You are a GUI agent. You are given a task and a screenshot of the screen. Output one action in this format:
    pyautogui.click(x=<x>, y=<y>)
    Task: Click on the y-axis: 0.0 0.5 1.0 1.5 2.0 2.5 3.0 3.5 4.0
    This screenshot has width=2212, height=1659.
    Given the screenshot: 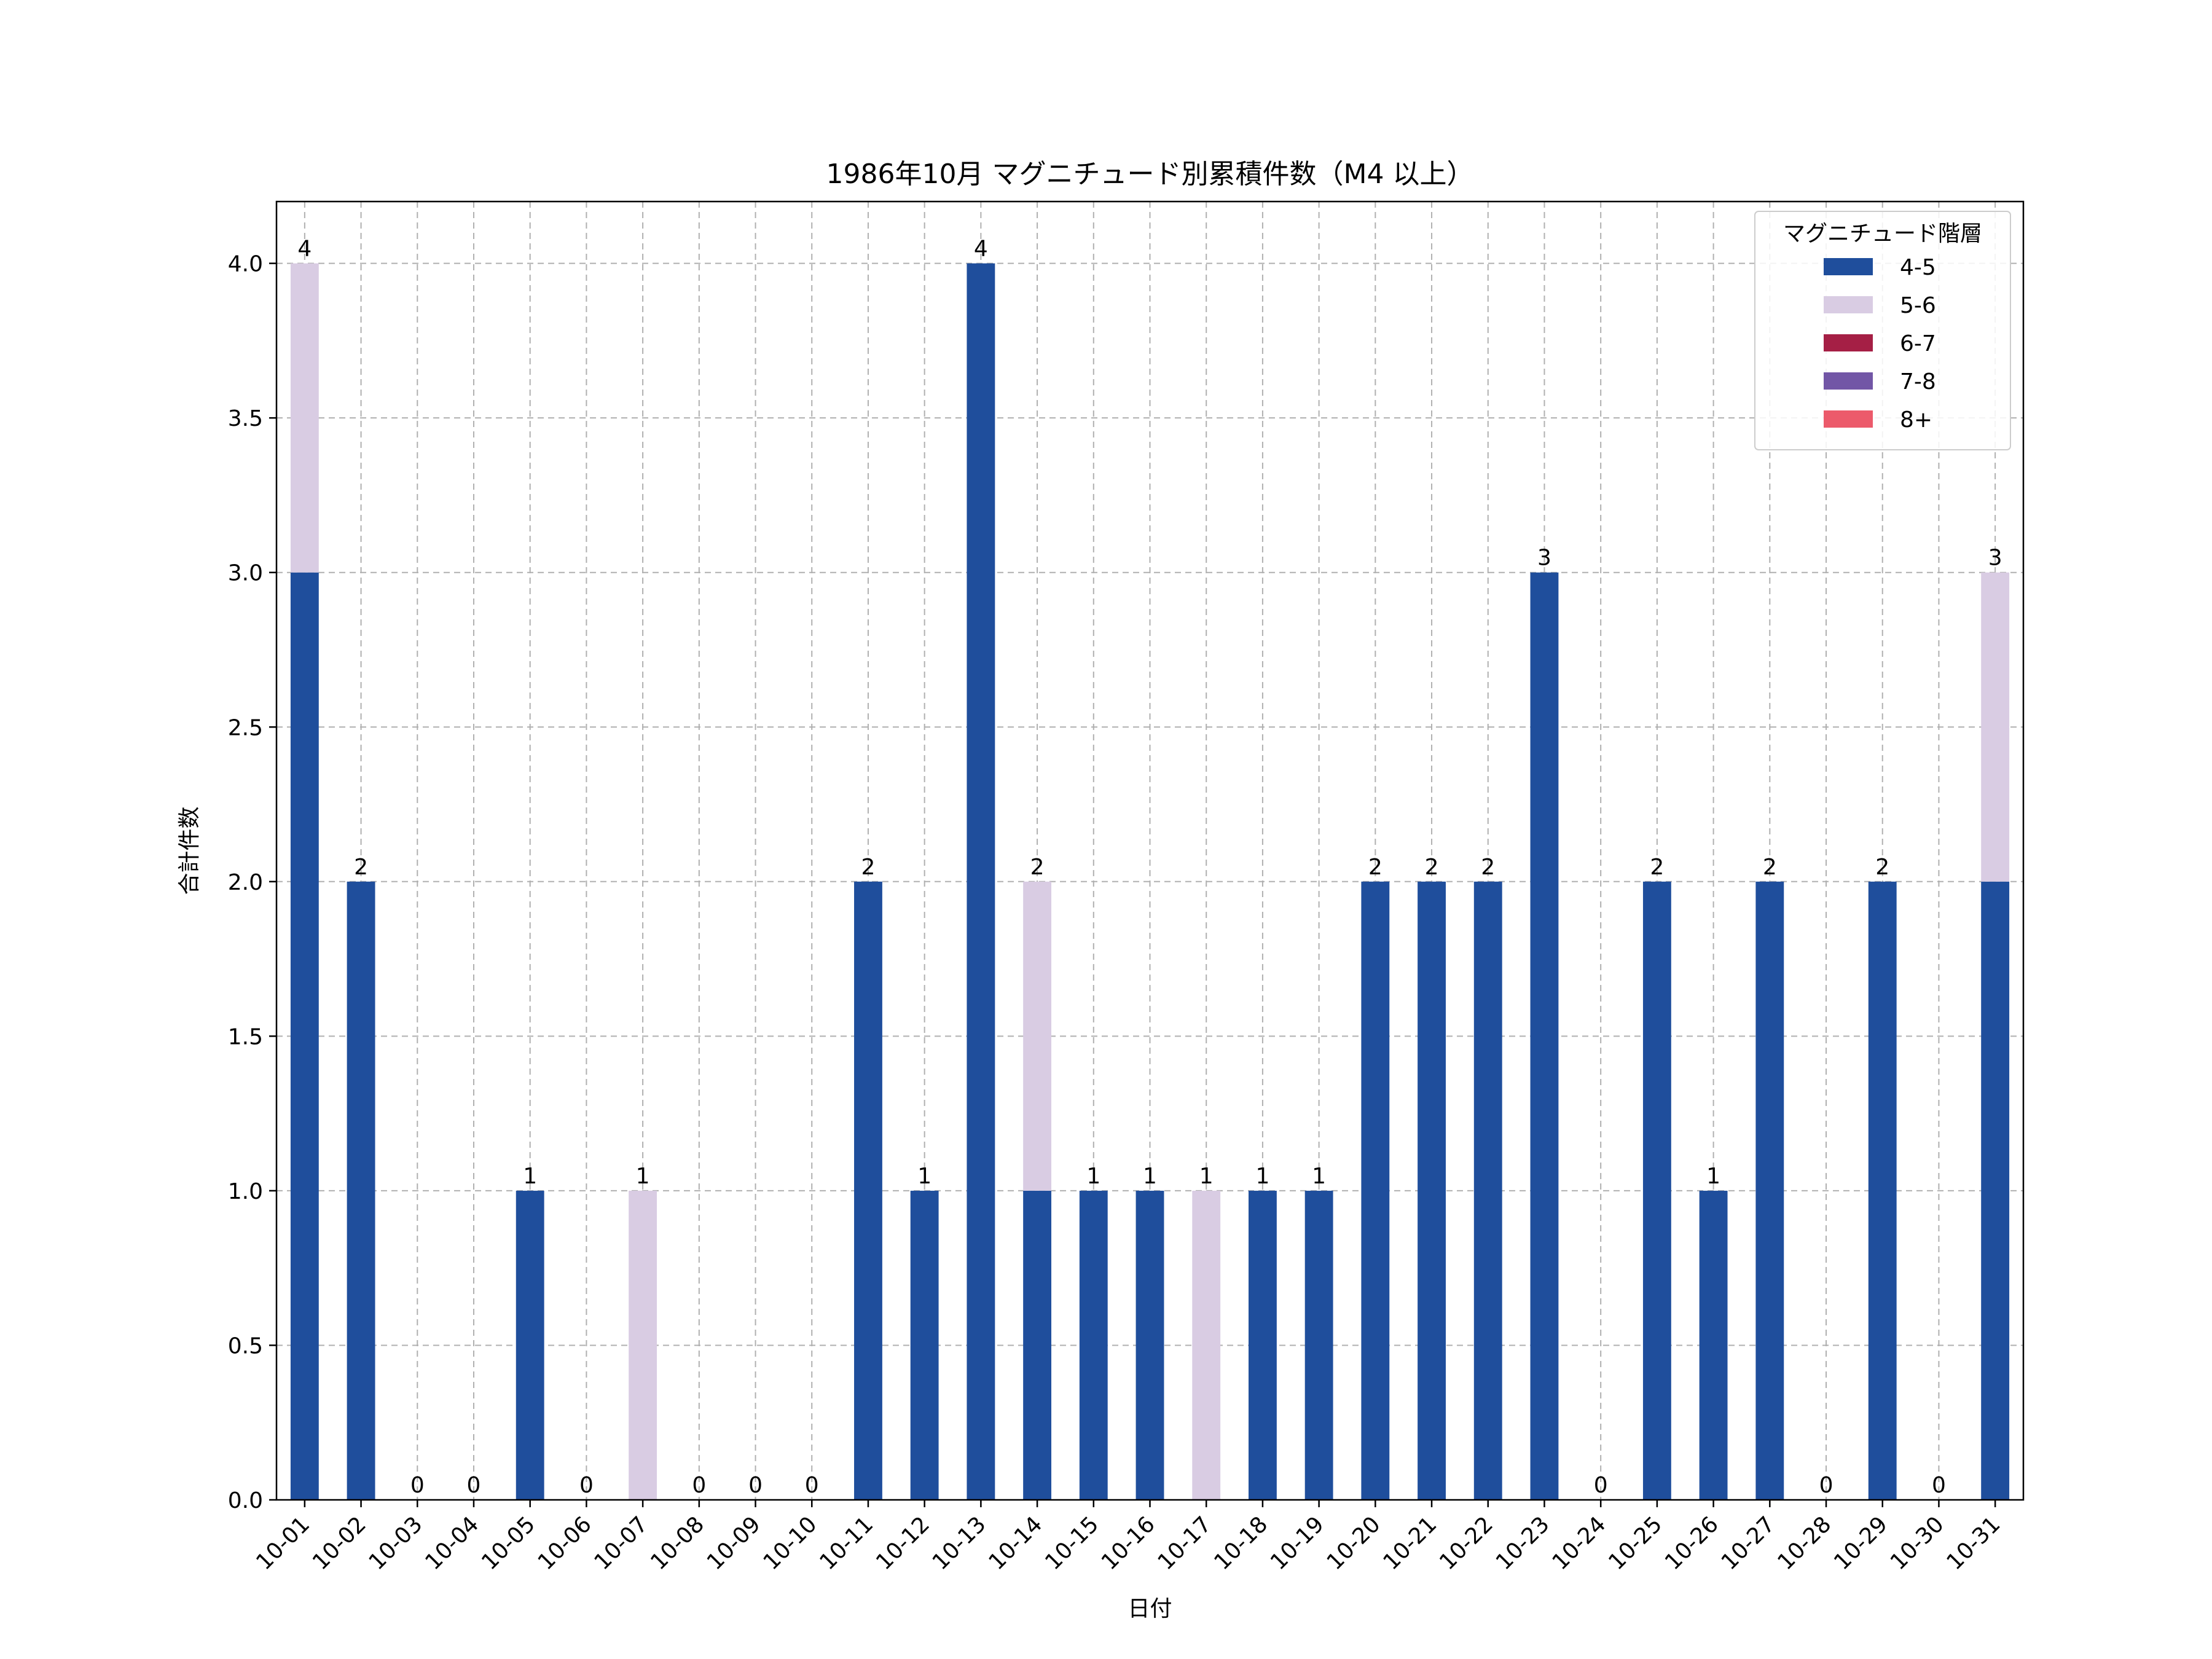 What is the action you would take?
    pyautogui.click(x=252, y=882)
    